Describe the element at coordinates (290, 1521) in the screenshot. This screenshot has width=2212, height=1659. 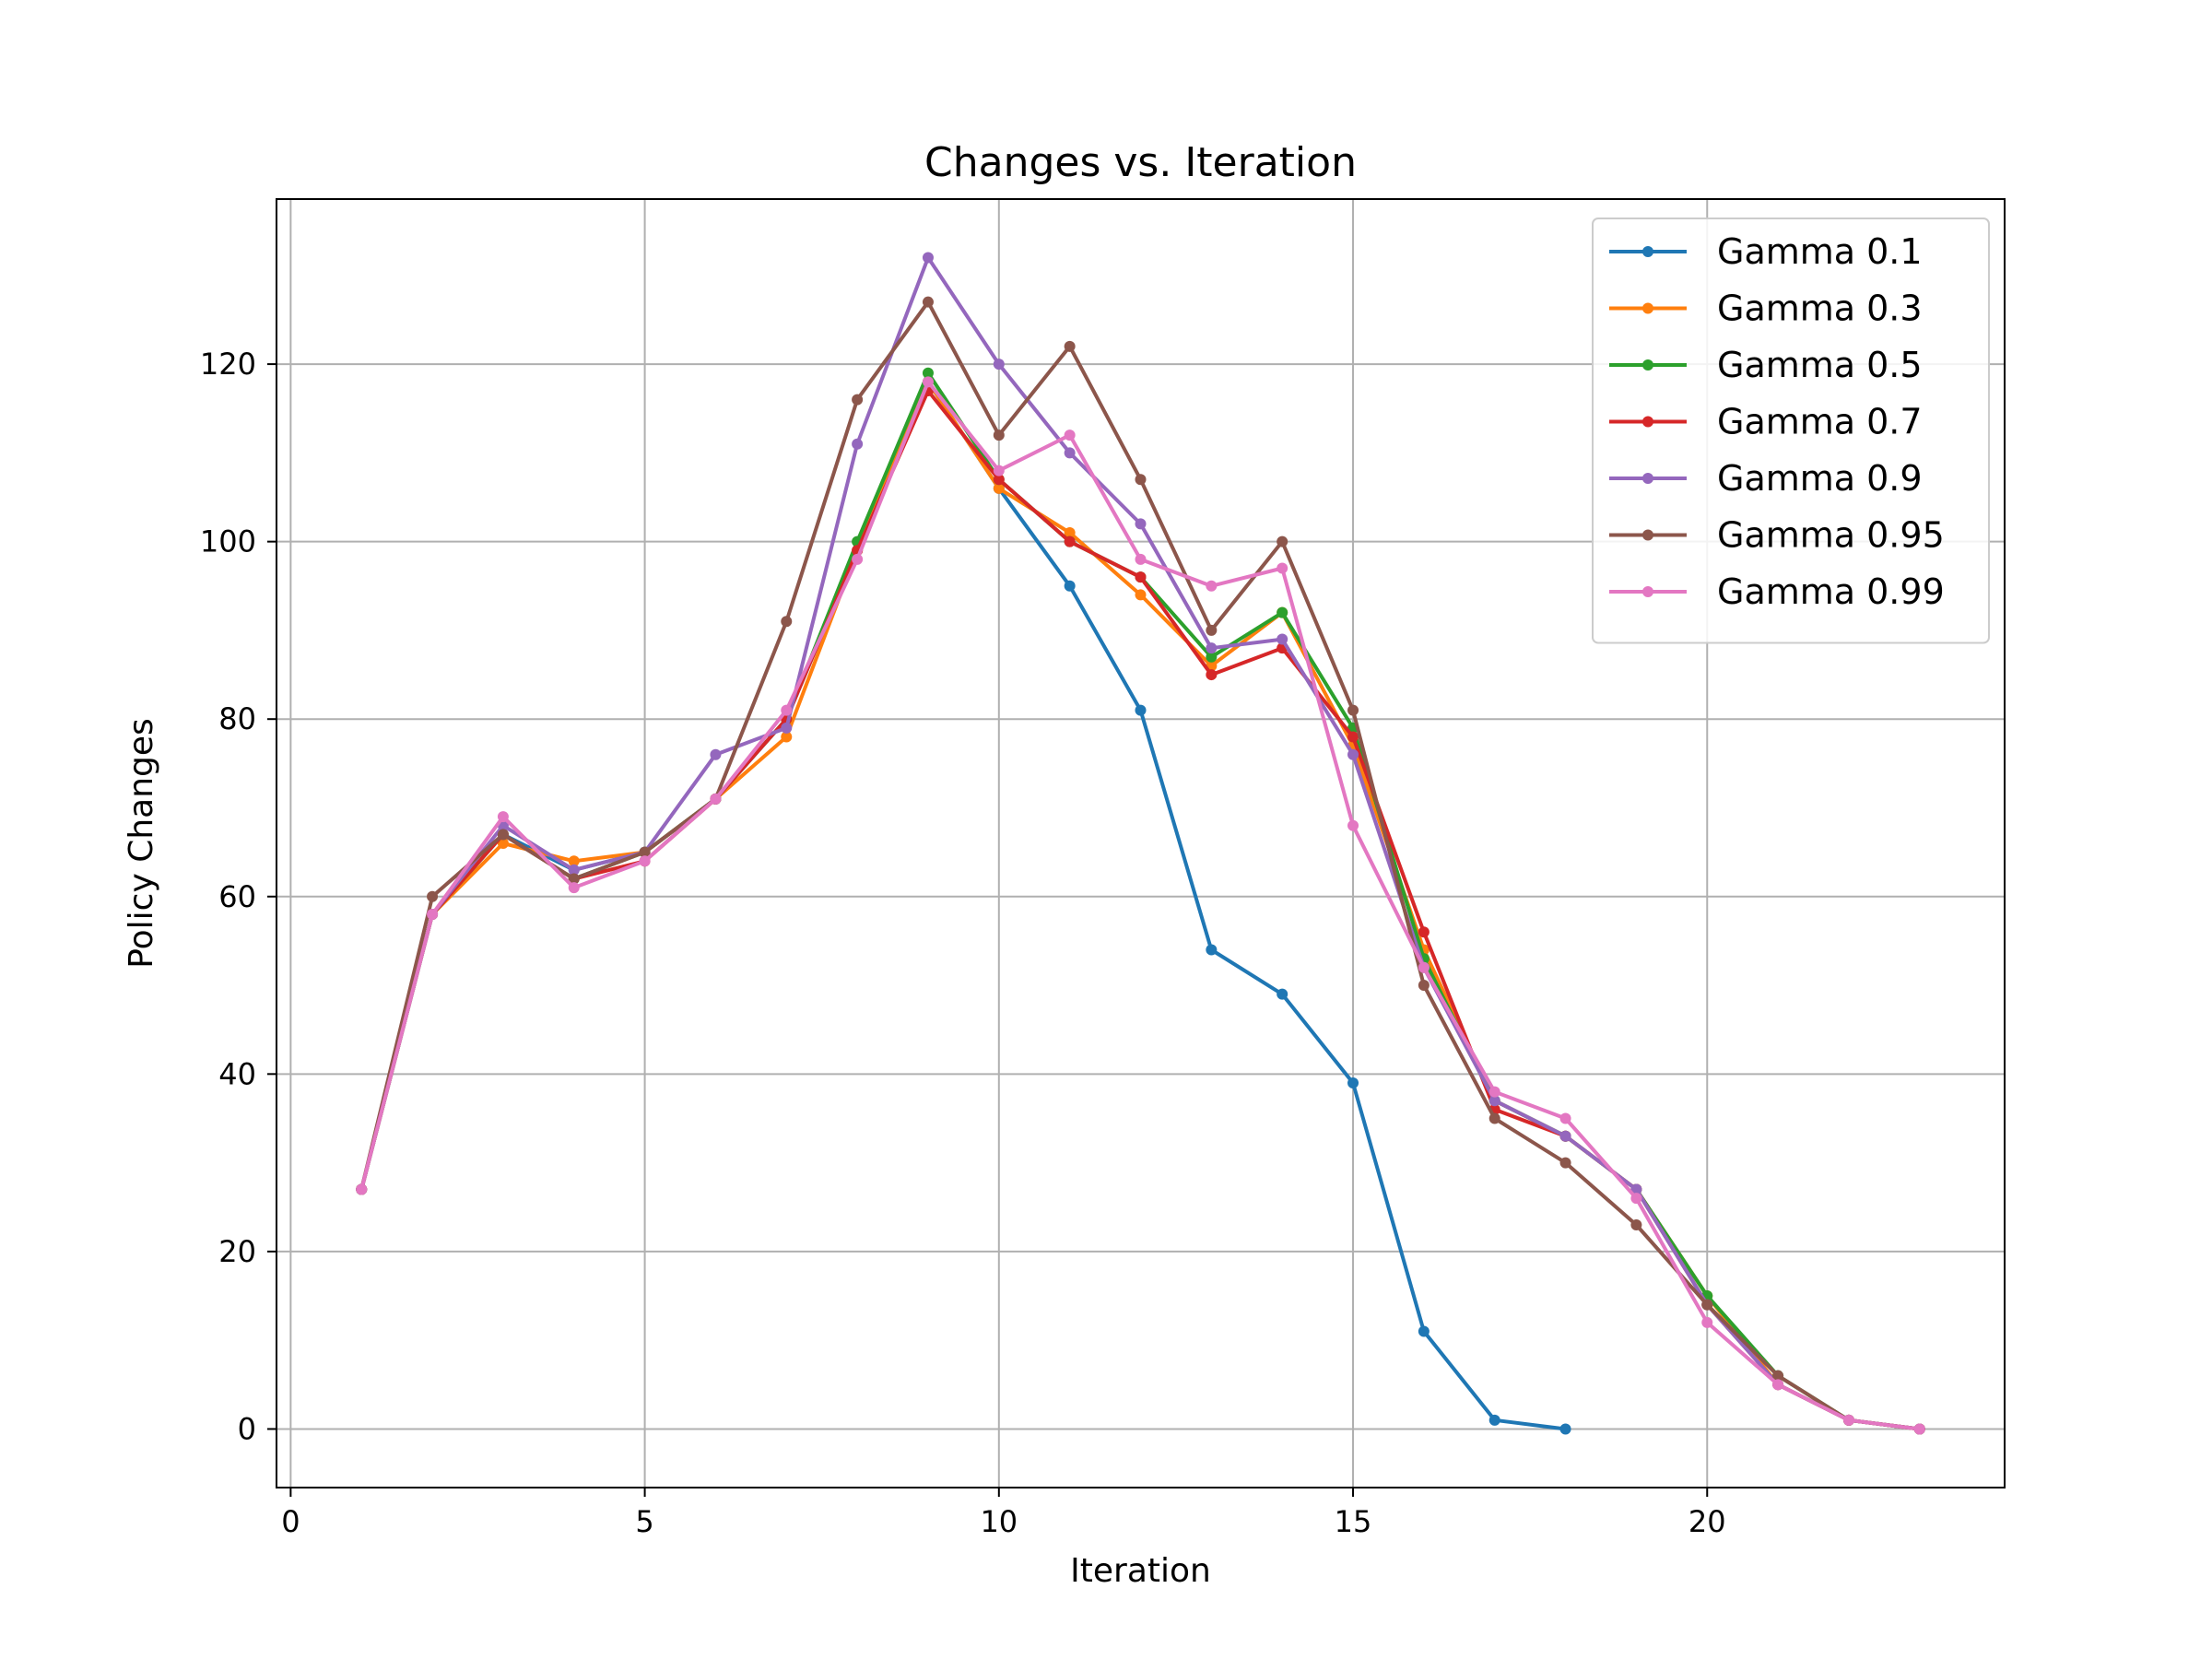
I see `x-tick-label: 0` at that location.